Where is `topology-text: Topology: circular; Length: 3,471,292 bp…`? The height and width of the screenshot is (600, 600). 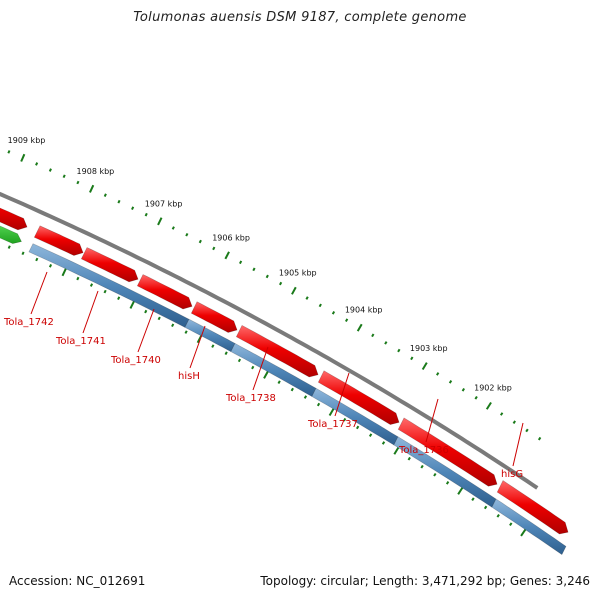 topology-text: Topology: circular; Length: 3,471,292 bp… is located at coordinates (425, 581).